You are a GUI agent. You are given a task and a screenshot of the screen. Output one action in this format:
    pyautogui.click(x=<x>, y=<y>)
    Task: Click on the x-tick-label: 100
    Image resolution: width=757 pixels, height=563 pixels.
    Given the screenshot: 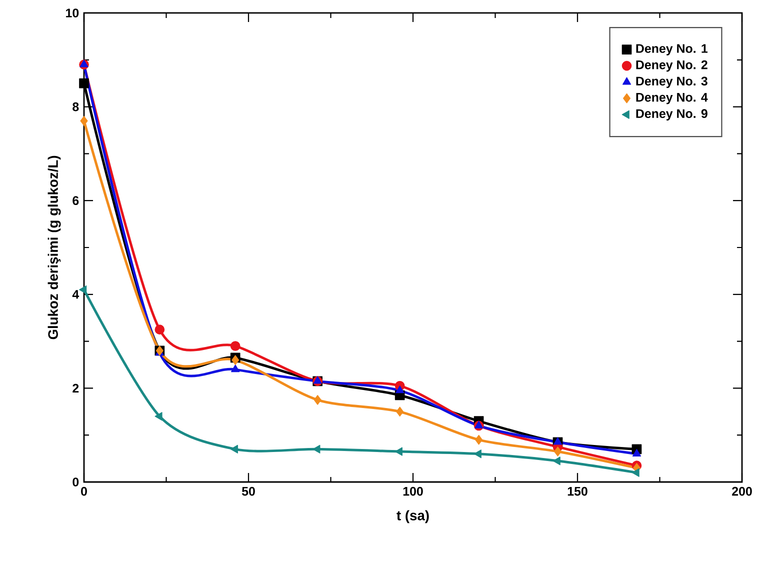 What is the action you would take?
    pyautogui.click(x=413, y=491)
    